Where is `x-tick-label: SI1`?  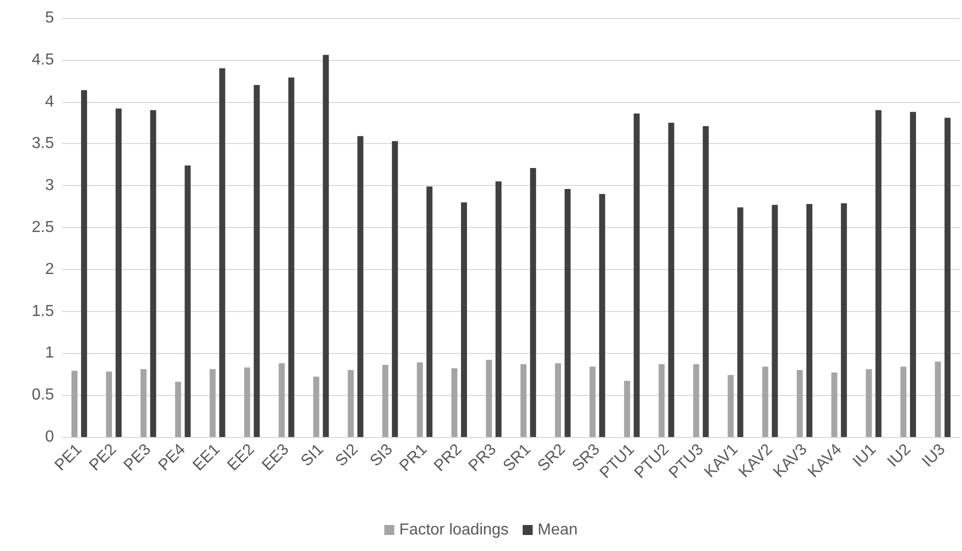
x-tick-label: SI1 is located at coordinates (313, 455).